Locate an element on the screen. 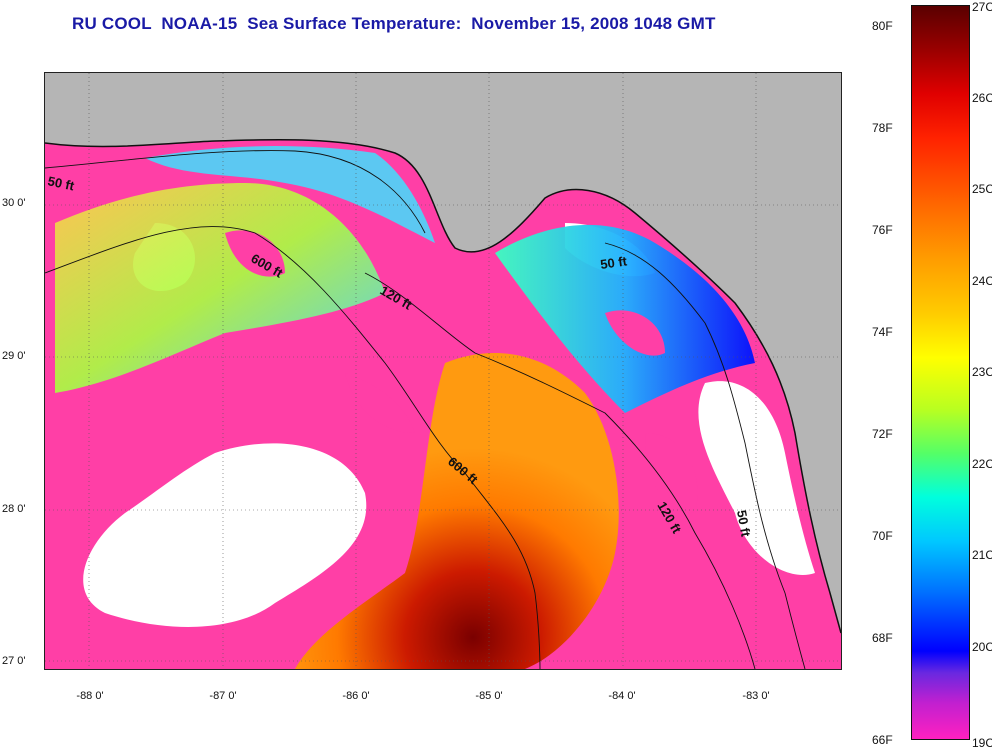  longitude-label: -86 0' is located at coordinates (356, 696).